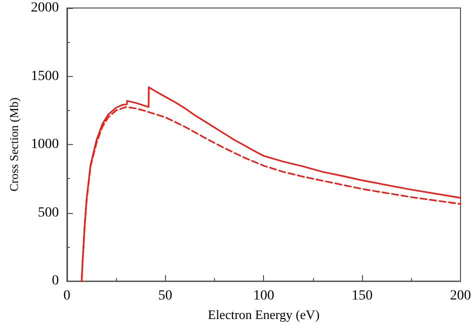  What do you see at coordinates (14, 145) in the screenshot?
I see `y-axis-title: Cross Section (Mb)` at bounding box center [14, 145].